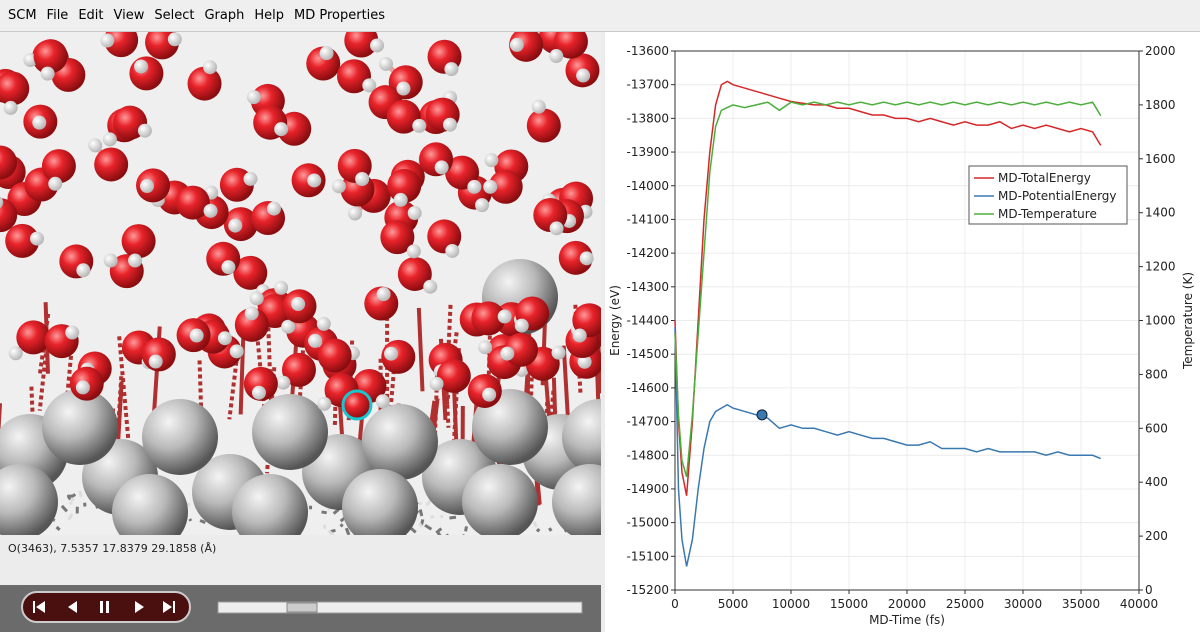 This screenshot has height=632, width=1200. What do you see at coordinates (224, 15) in the screenshot?
I see `menu-item: Graph` at bounding box center [224, 15].